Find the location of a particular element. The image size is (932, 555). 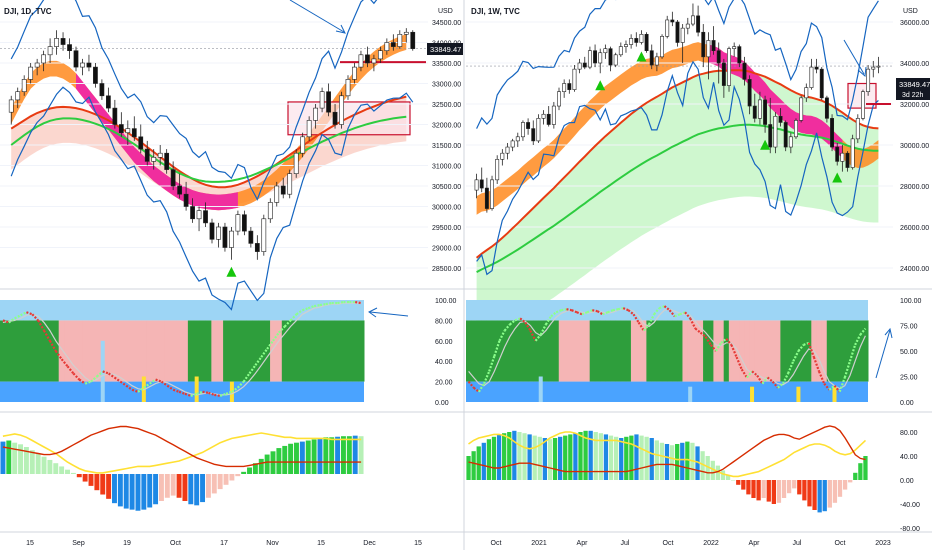

stoch-1w-ytick: 100.00 is located at coordinates (911, 301).